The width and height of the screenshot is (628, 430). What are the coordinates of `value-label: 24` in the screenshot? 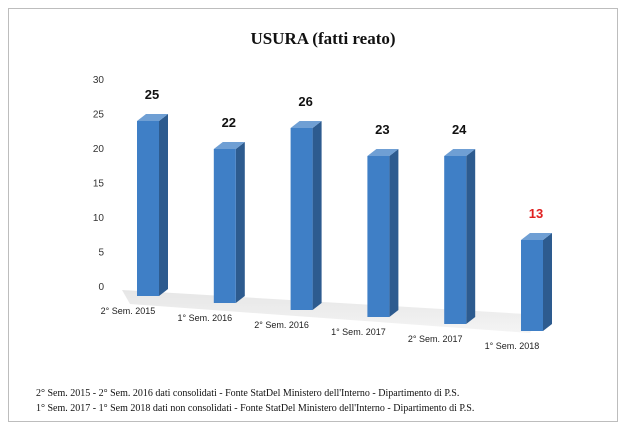 It's located at (459, 129).